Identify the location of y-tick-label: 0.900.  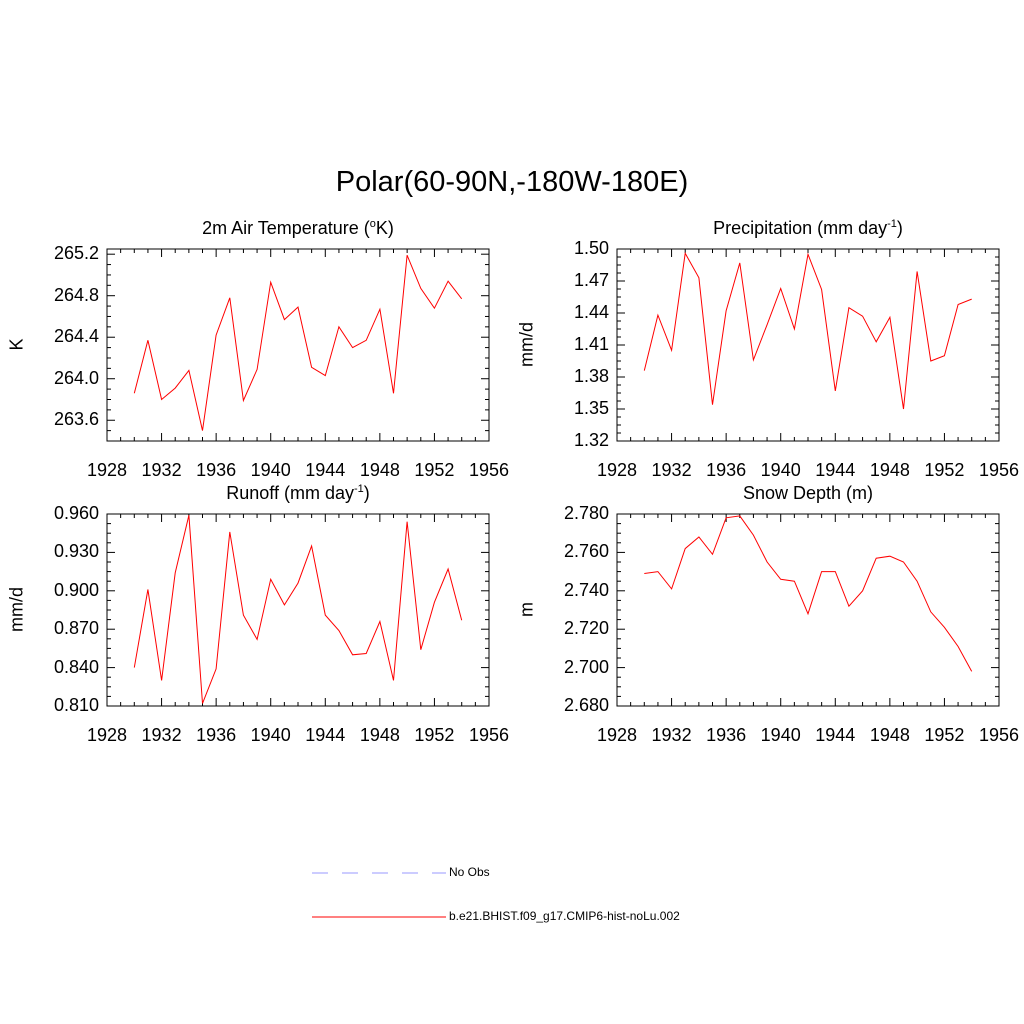
(76, 589).